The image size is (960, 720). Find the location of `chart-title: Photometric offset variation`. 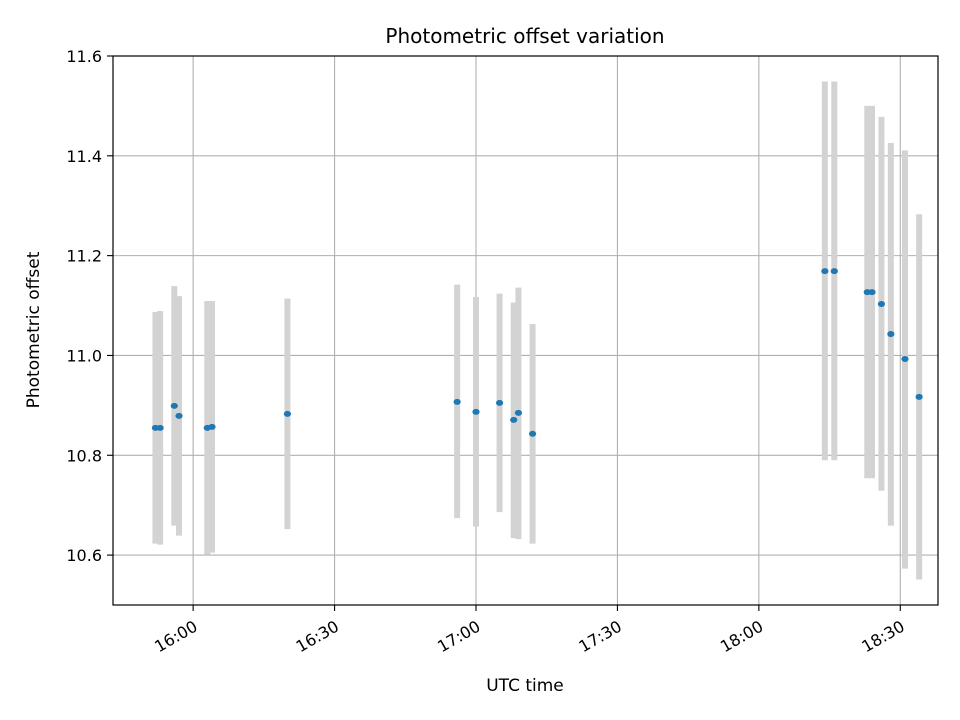

chart-title: Photometric offset variation is located at coordinates (524, 36).